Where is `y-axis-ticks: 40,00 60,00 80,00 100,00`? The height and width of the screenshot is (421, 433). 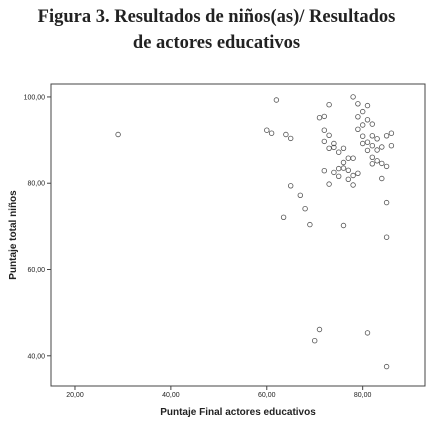 y-axis-ticks: 40,00 60,00 80,00 100,00 is located at coordinates (37, 227).